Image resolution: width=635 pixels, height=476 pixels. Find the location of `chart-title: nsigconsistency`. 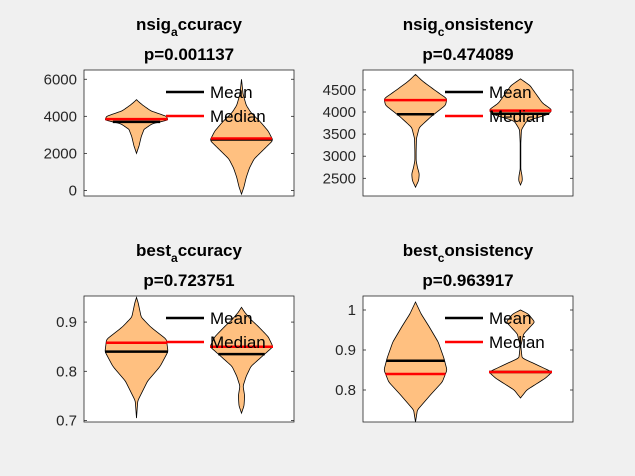

chart-title: nsigconsistency is located at coordinates (468, 27).